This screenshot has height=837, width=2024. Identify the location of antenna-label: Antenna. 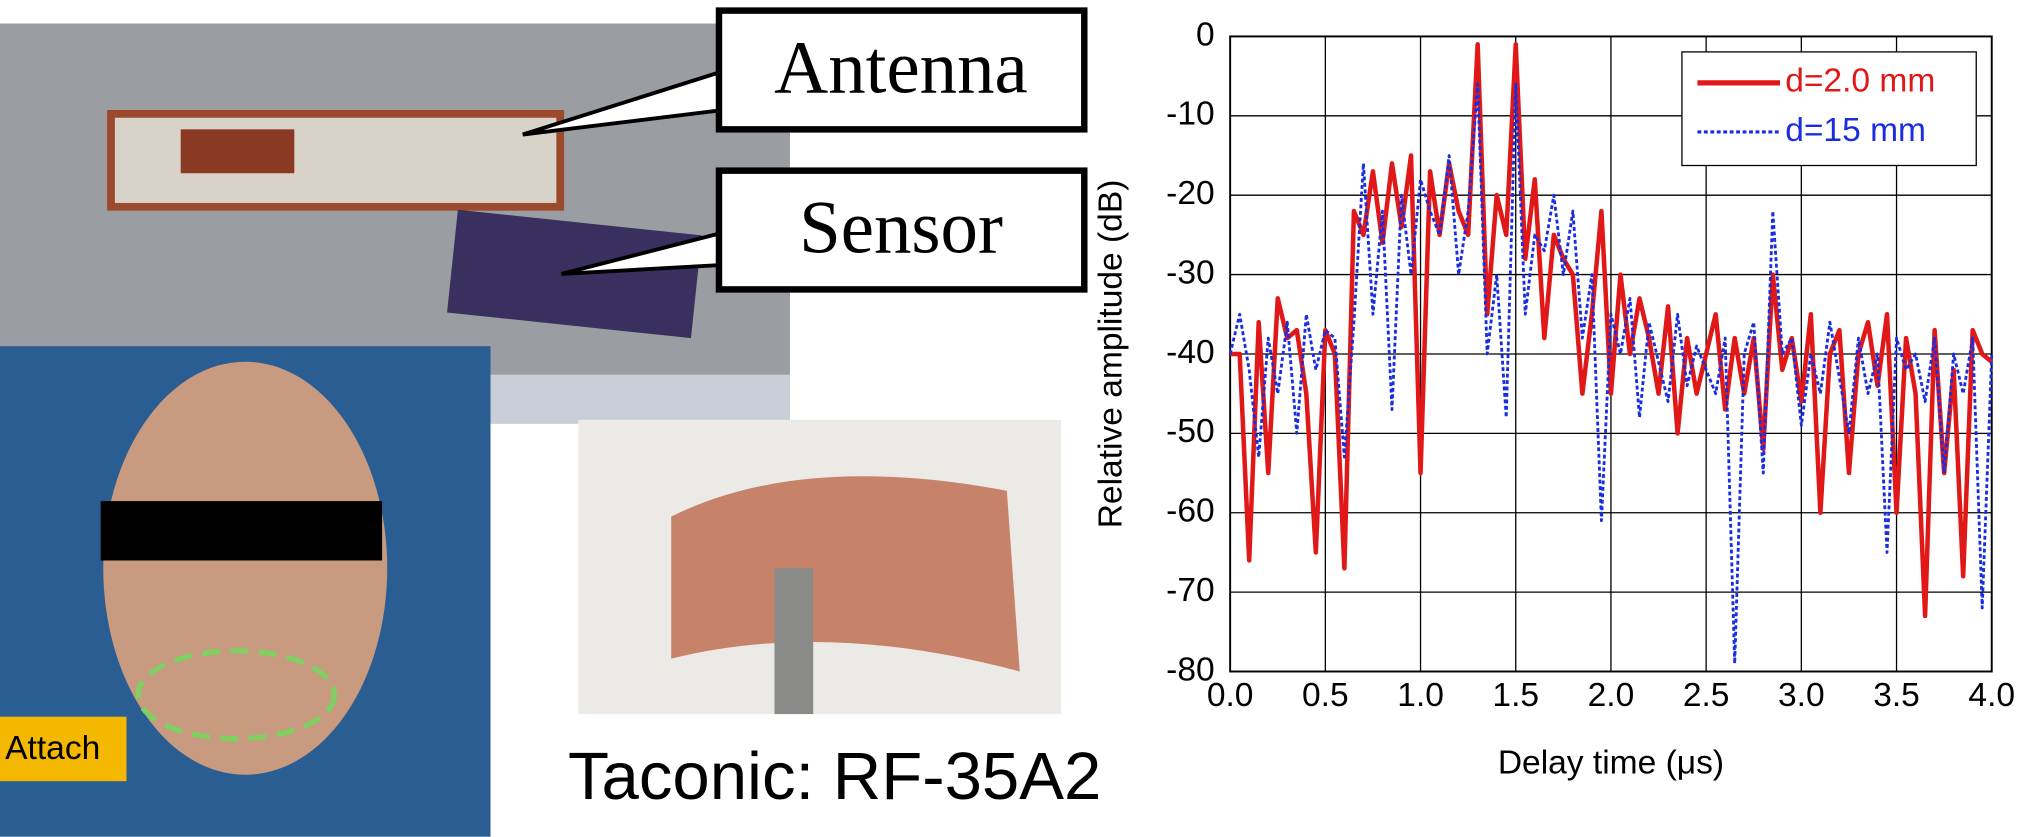
(901, 67).